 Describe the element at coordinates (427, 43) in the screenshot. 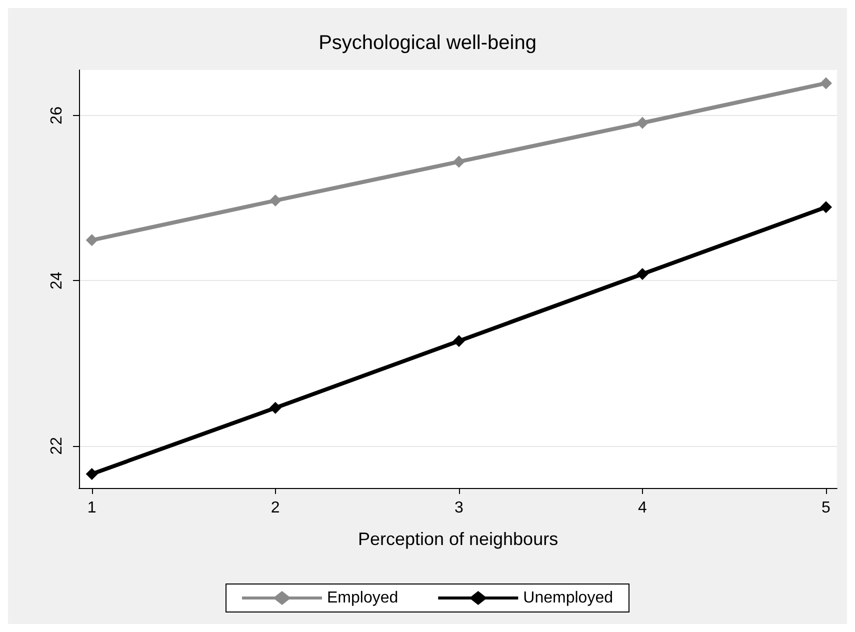

I see `chart-title: Psychological well-being` at that location.